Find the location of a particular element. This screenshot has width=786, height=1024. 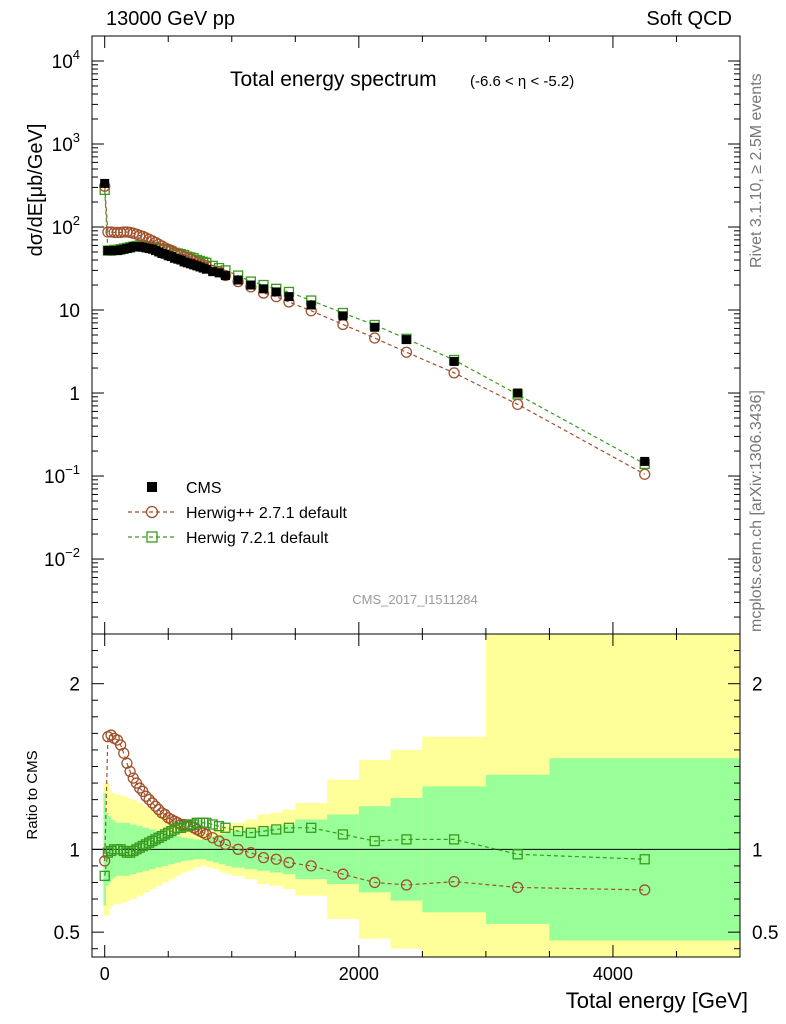

ratio-plot-series is located at coordinates (375, 812).